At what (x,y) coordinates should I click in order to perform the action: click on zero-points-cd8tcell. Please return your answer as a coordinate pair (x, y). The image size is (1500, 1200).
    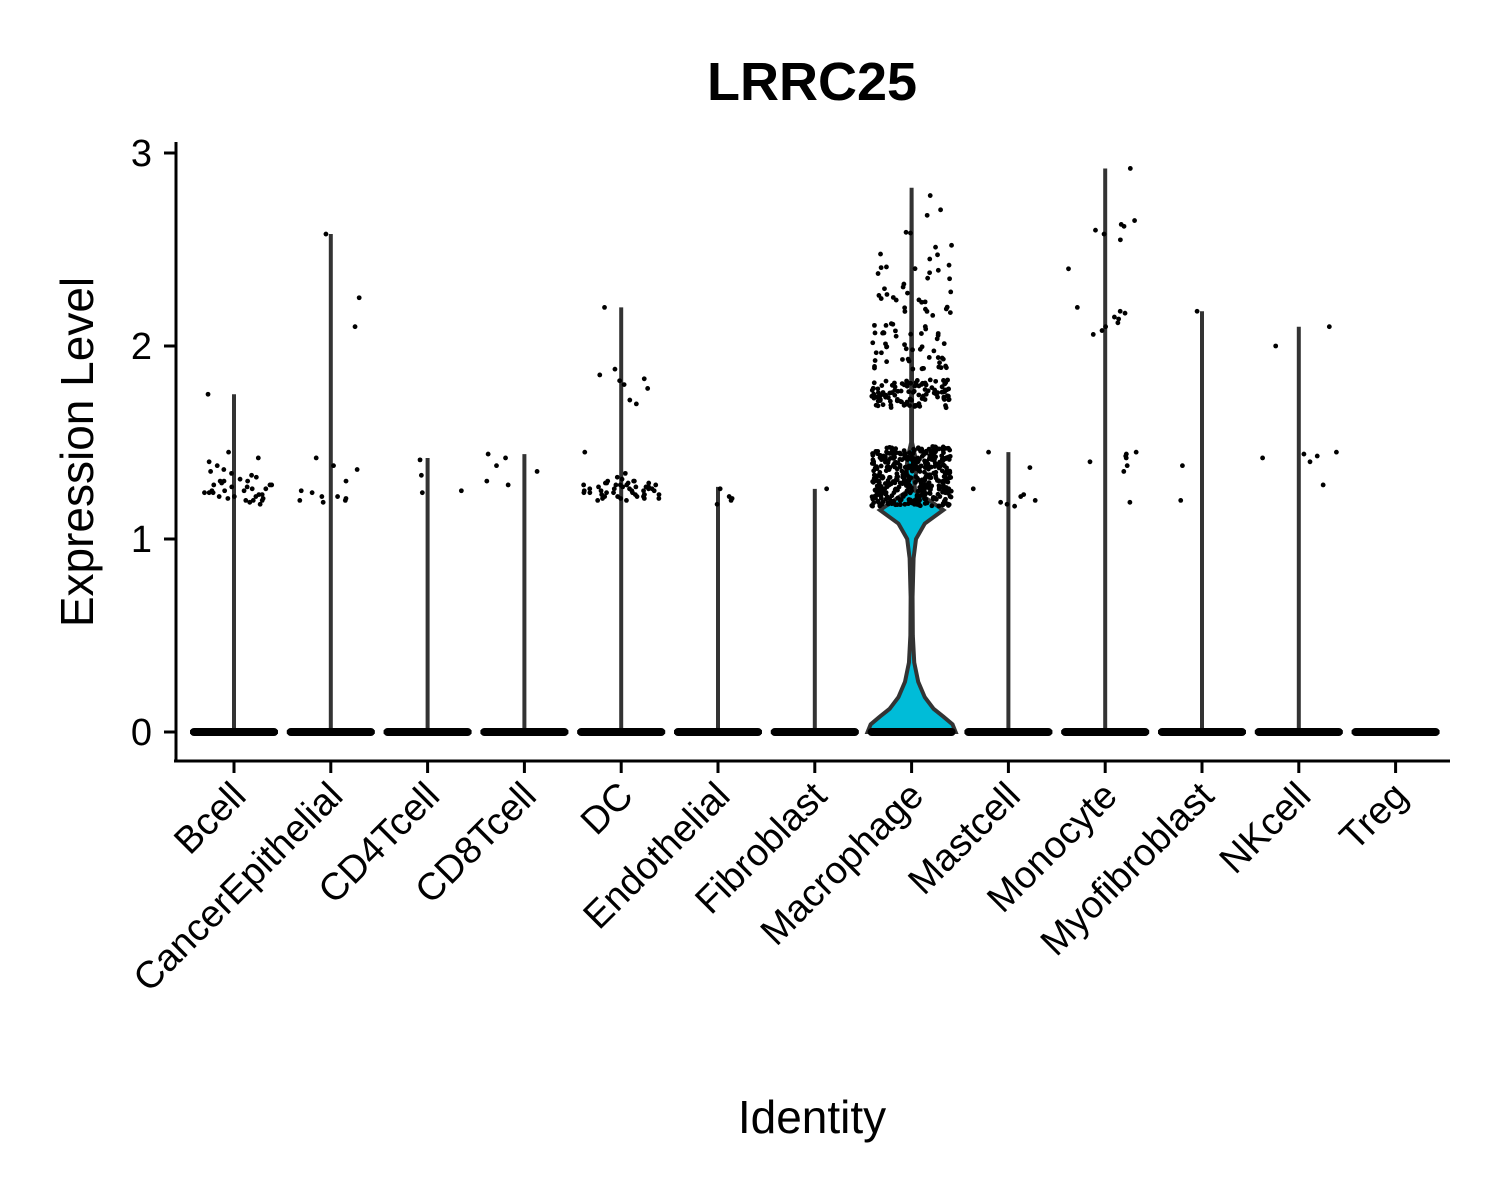
    Looking at the image, I should click on (524, 732).